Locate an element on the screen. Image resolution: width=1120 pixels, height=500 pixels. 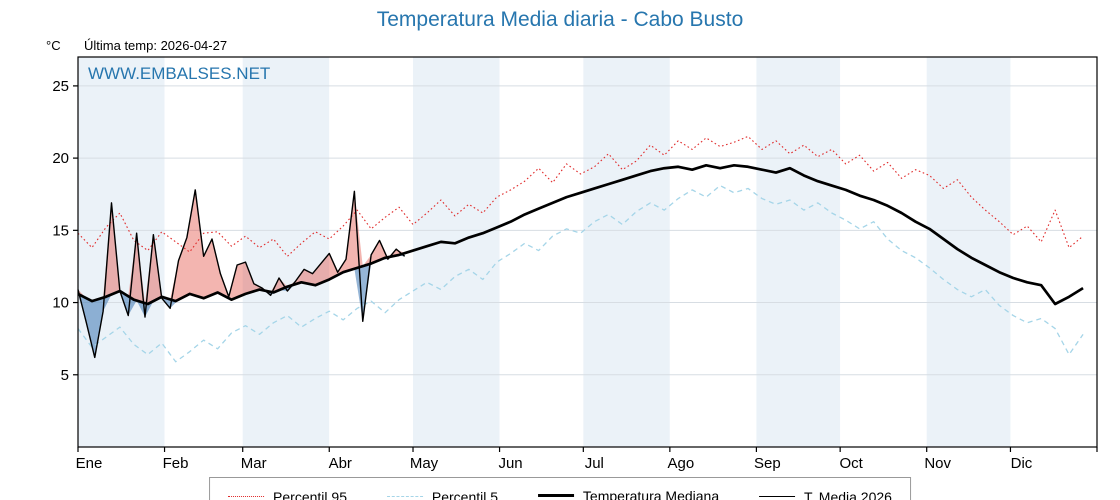
percentil-5-line-icon is located at coordinates (404, 496).